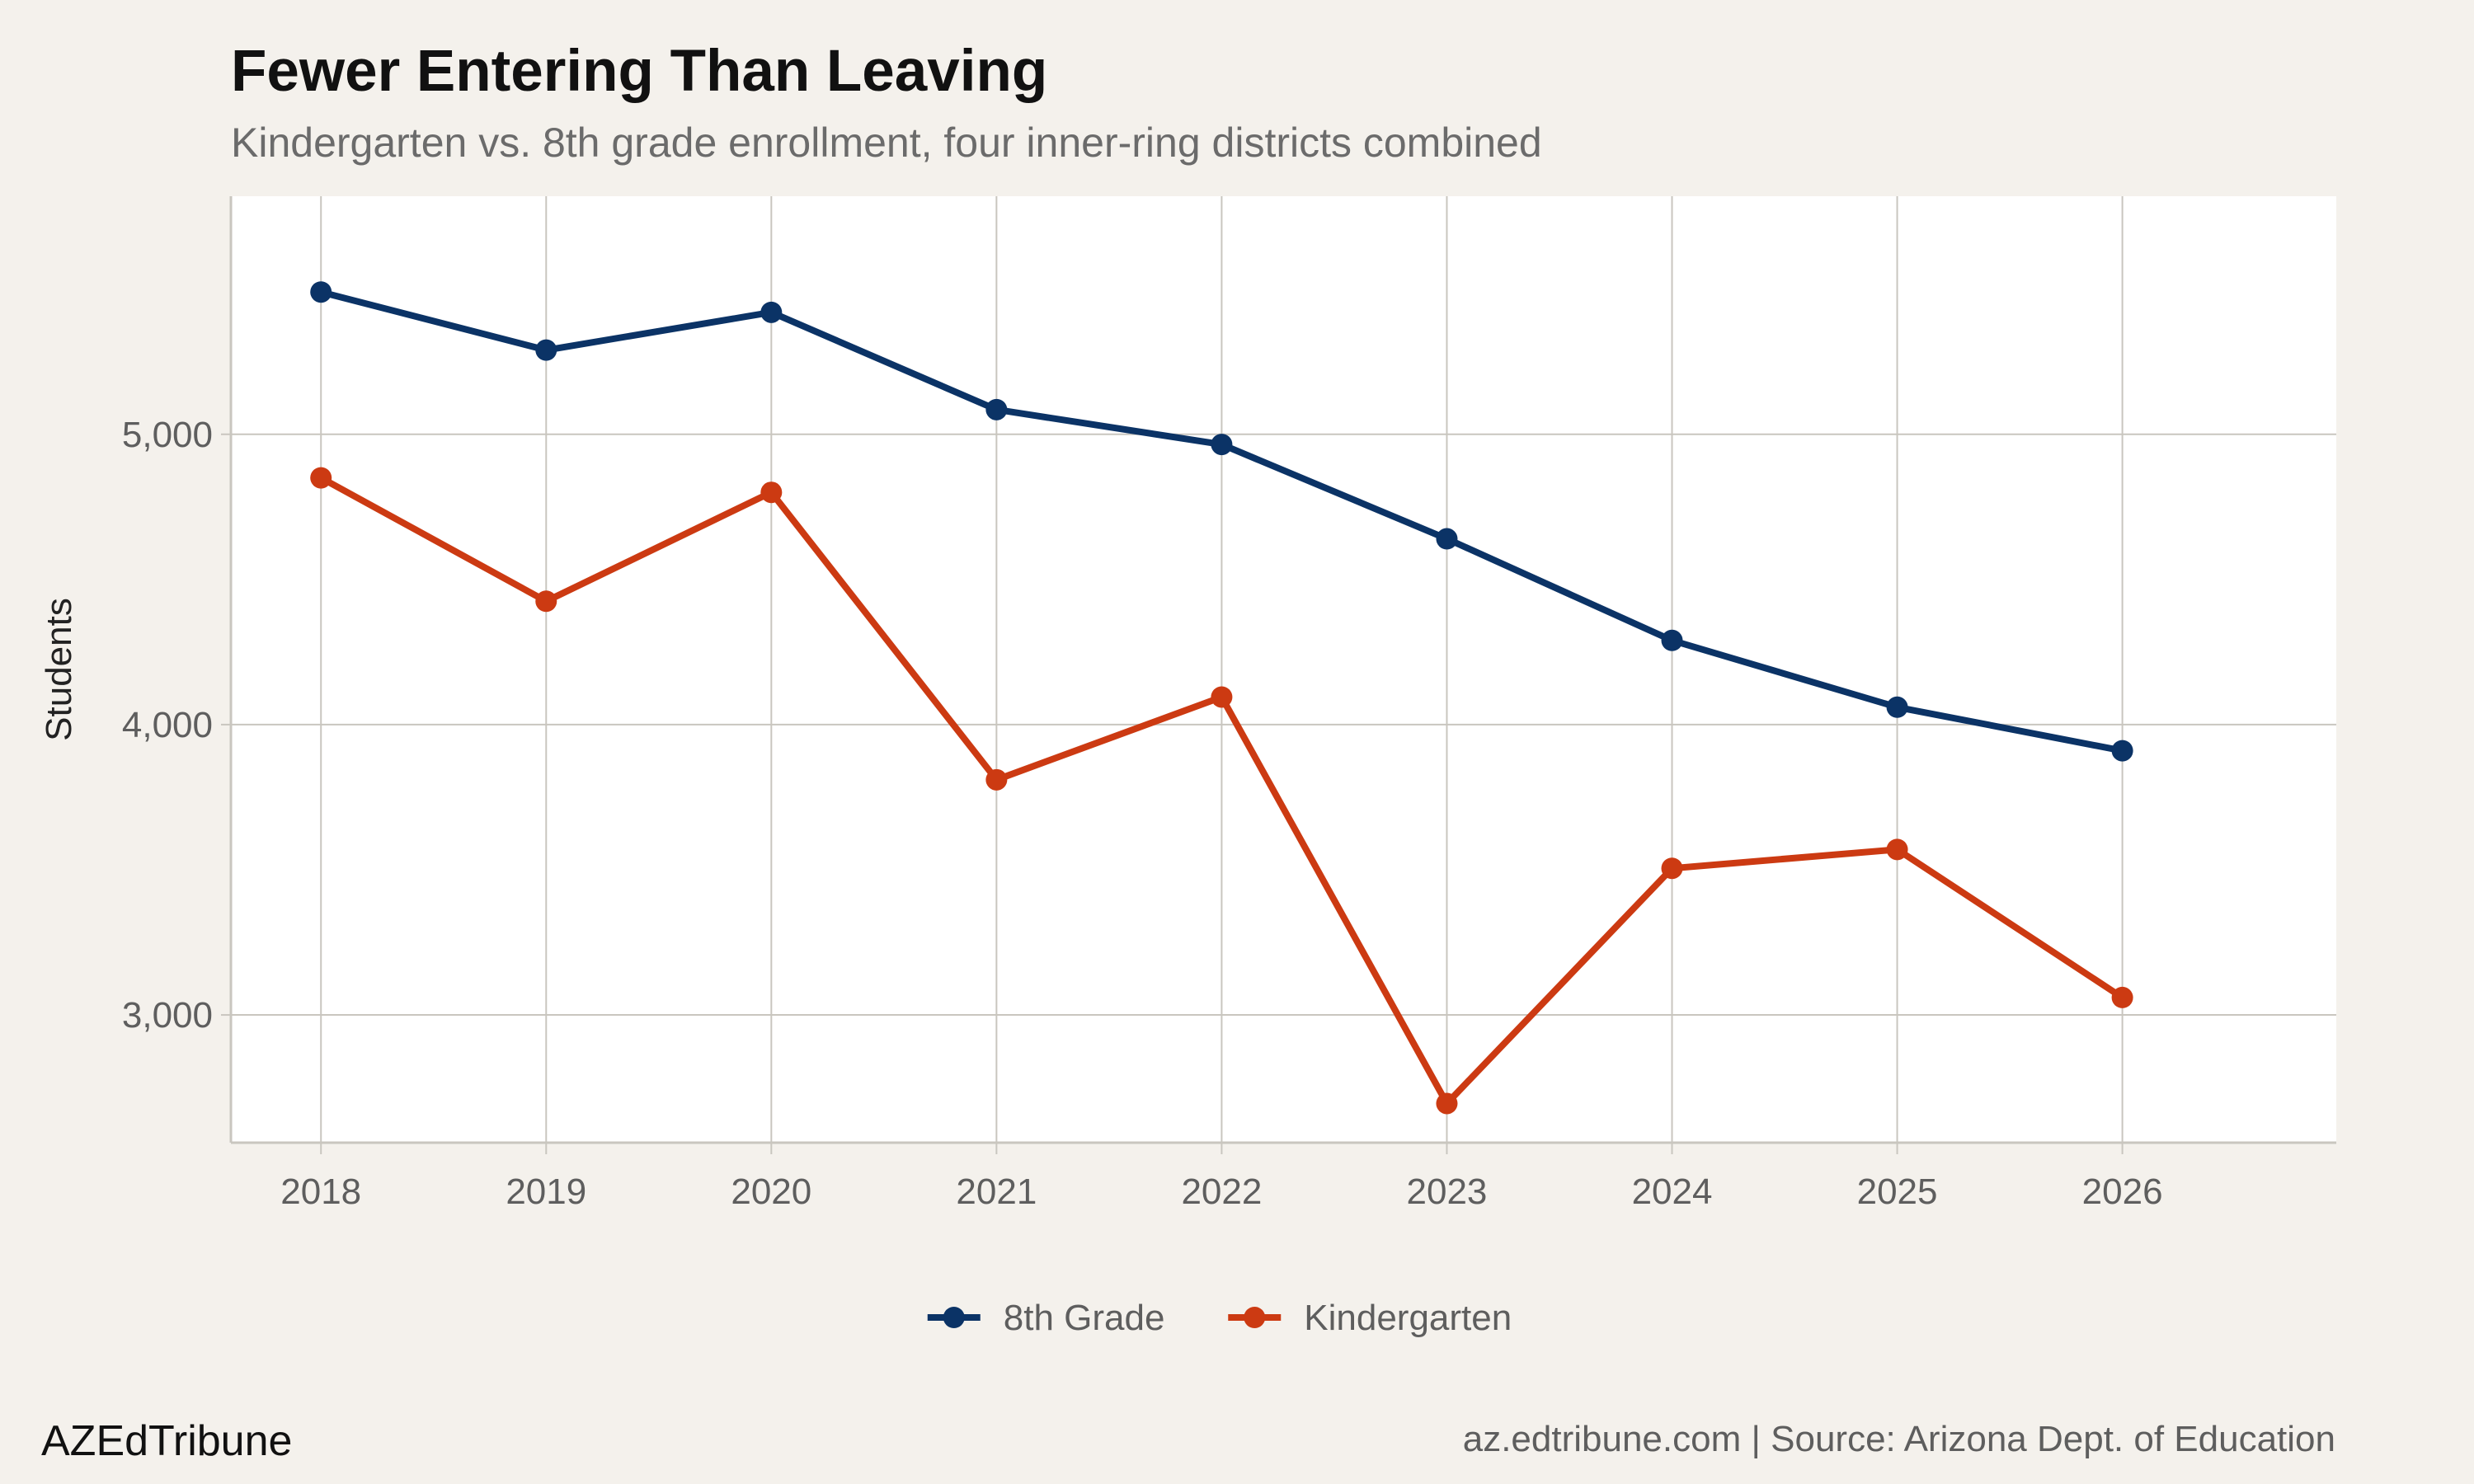  I want to click on y-tick-label: 3,000, so click(167, 1015).